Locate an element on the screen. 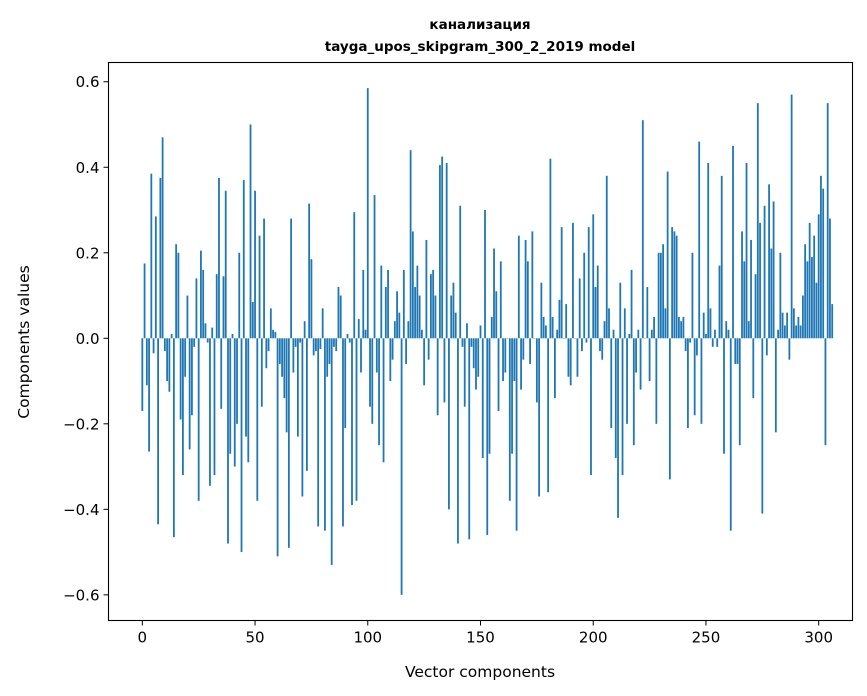  x-tick-label: 200 is located at coordinates (593, 638).